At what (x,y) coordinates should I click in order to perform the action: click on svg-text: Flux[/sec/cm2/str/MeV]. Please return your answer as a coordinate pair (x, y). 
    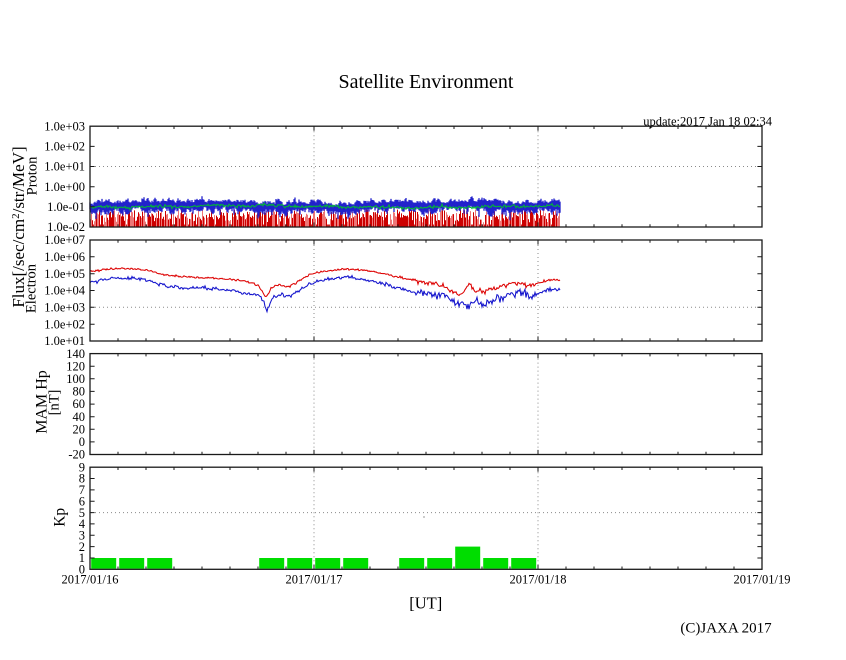
    Looking at the image, I should click on (18, 226).